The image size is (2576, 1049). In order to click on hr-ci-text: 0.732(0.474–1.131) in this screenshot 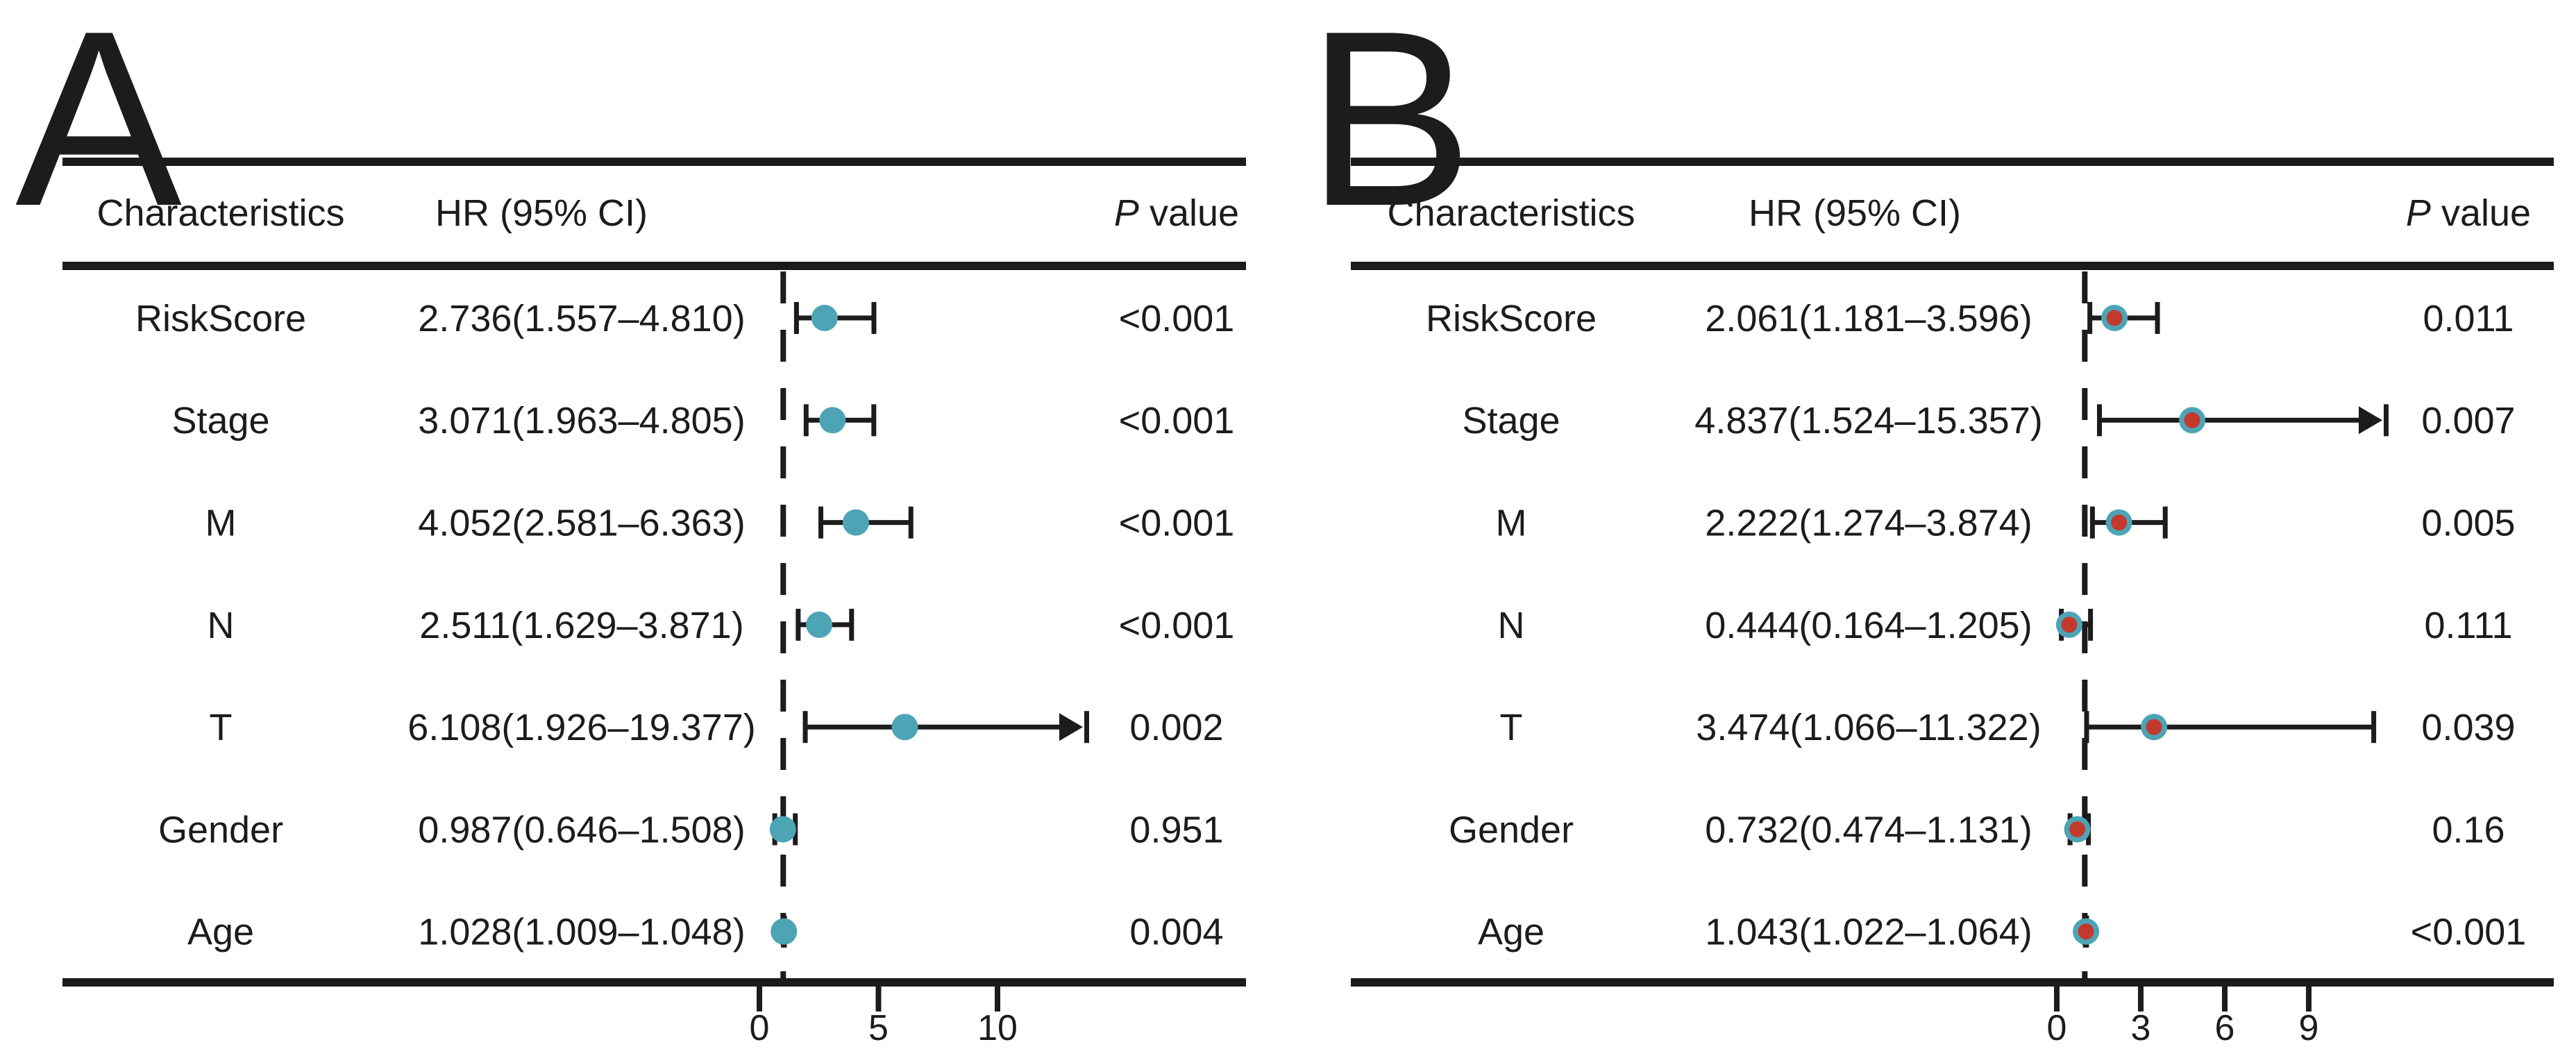, I will do `click(1868, 829)`.